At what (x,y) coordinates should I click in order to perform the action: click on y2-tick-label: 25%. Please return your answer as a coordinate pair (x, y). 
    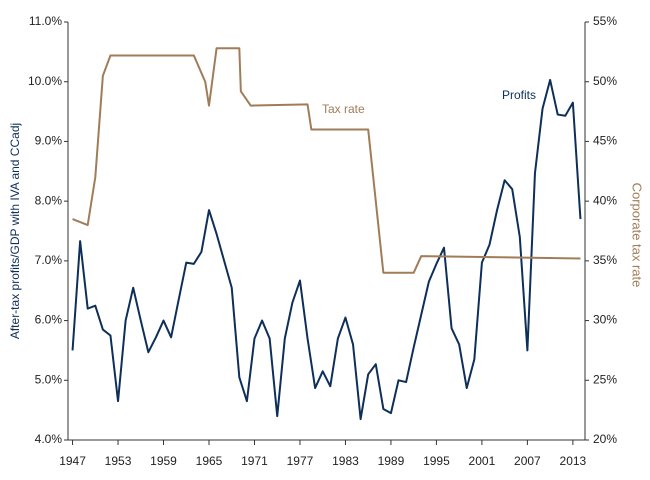
    Looking at the image, I should click on (605, 379).